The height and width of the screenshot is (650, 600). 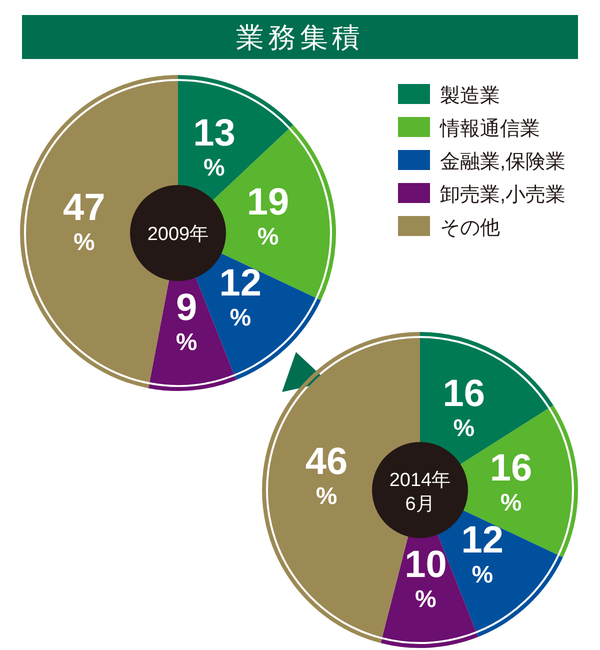 What do you see at coordinates (420, 492) in the screenshot?
I see `text: 2014年6月` at bounding box center [420, 492].